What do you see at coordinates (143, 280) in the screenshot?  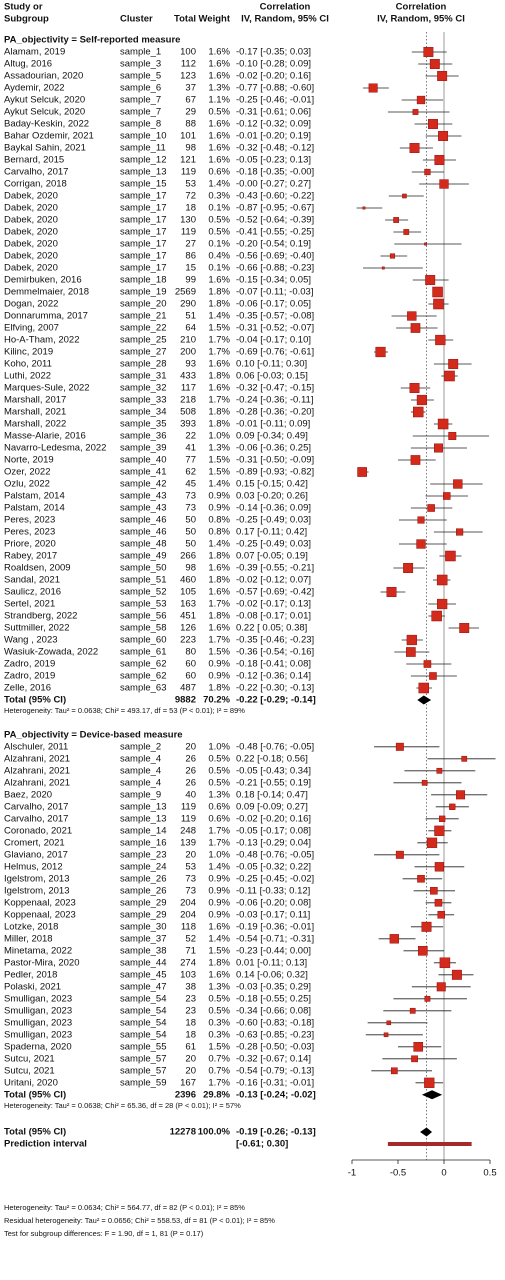 I see `cluster: sample_18` at bounding box center [143, 280].